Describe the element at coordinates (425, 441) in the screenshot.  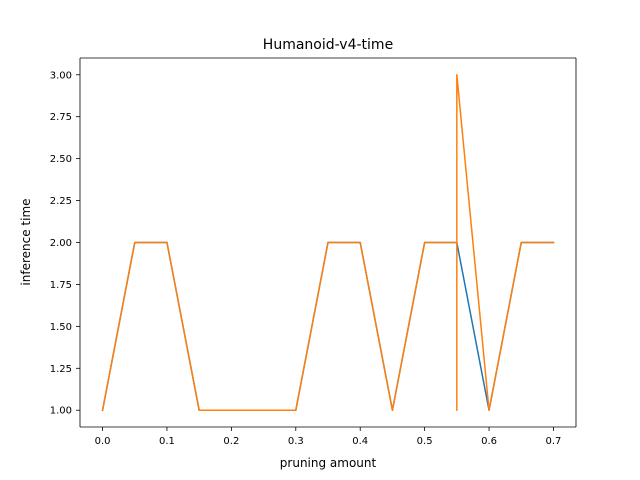
I see `x-tick-label: 0.5` at that location.